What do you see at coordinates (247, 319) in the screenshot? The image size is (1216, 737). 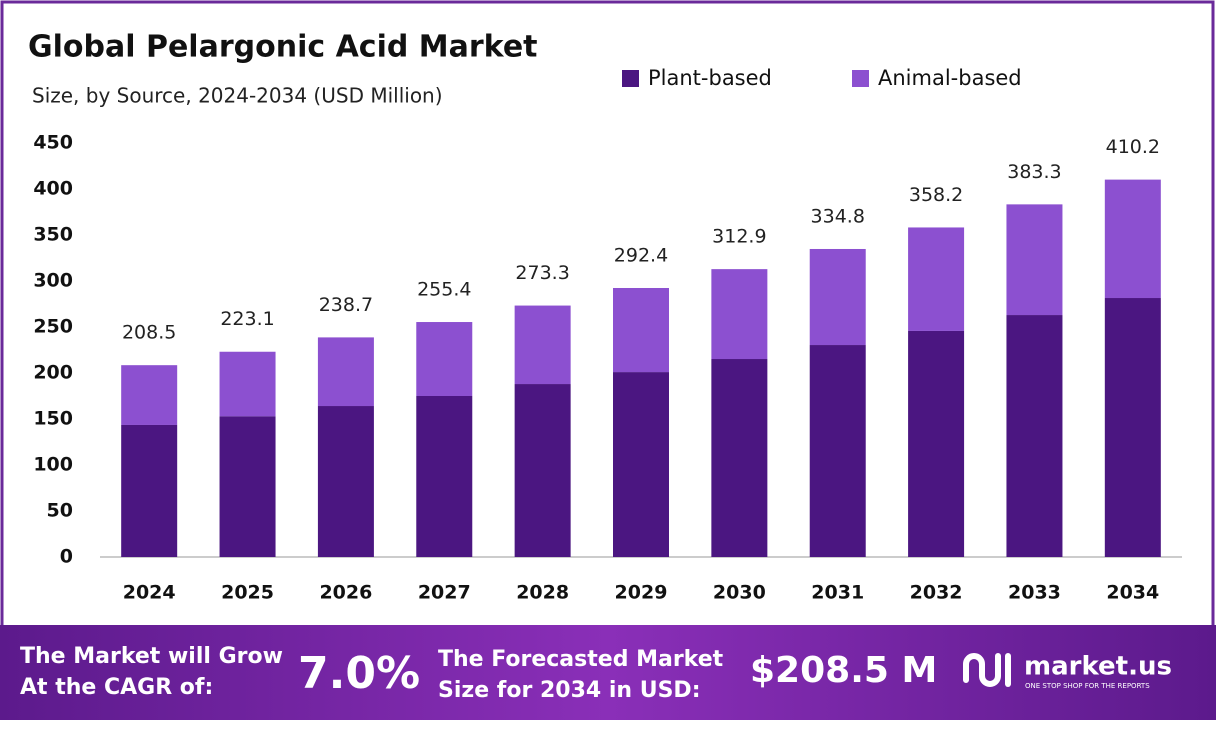 I see `total-label: 223.1` at bounding box center [247, 319].